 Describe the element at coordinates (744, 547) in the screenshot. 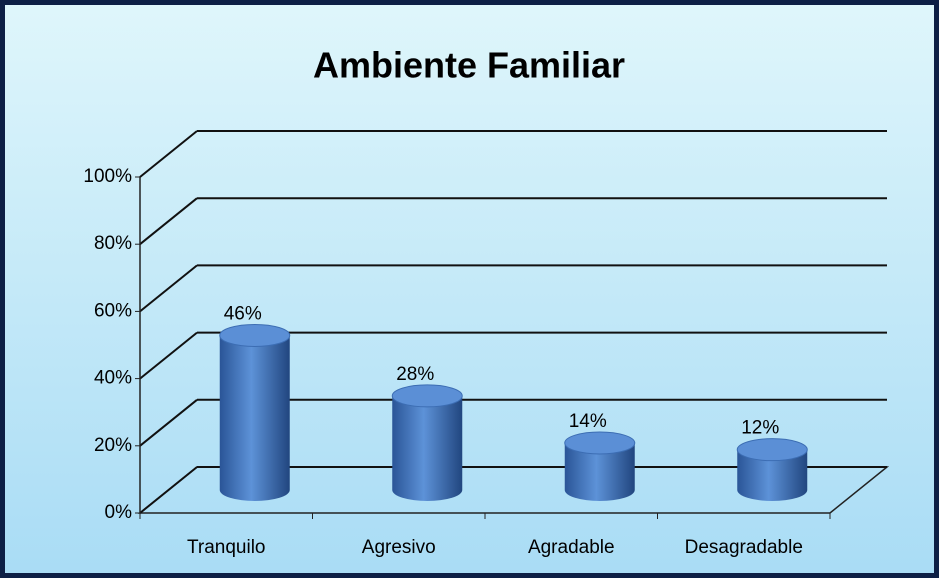

I see `x-tick-label: Desagradable` at that location.